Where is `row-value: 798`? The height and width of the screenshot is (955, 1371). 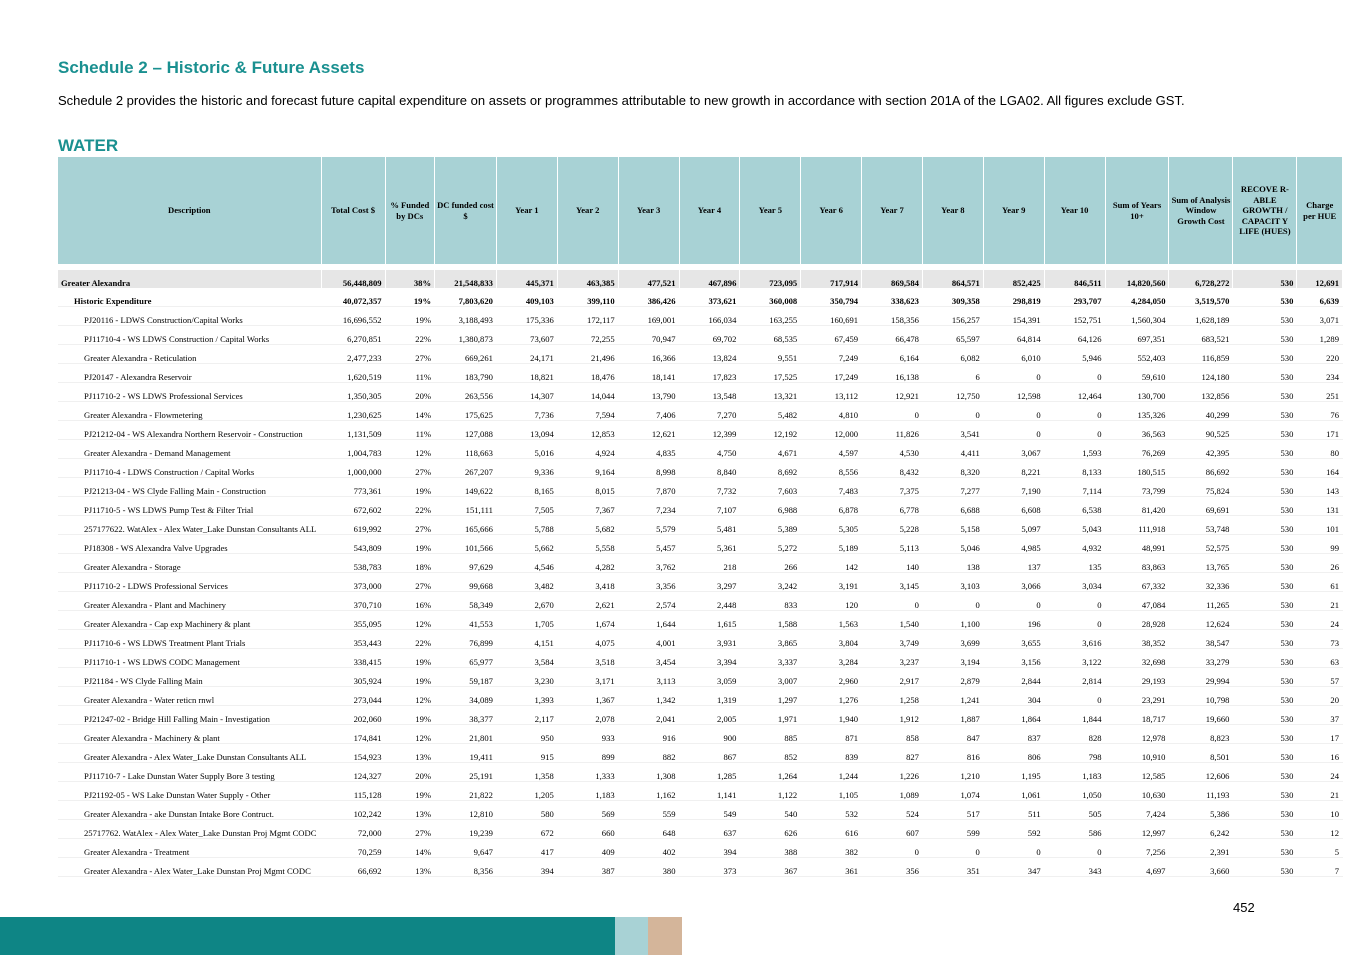 row-value: 798 is located at coordinates (1075, 753).